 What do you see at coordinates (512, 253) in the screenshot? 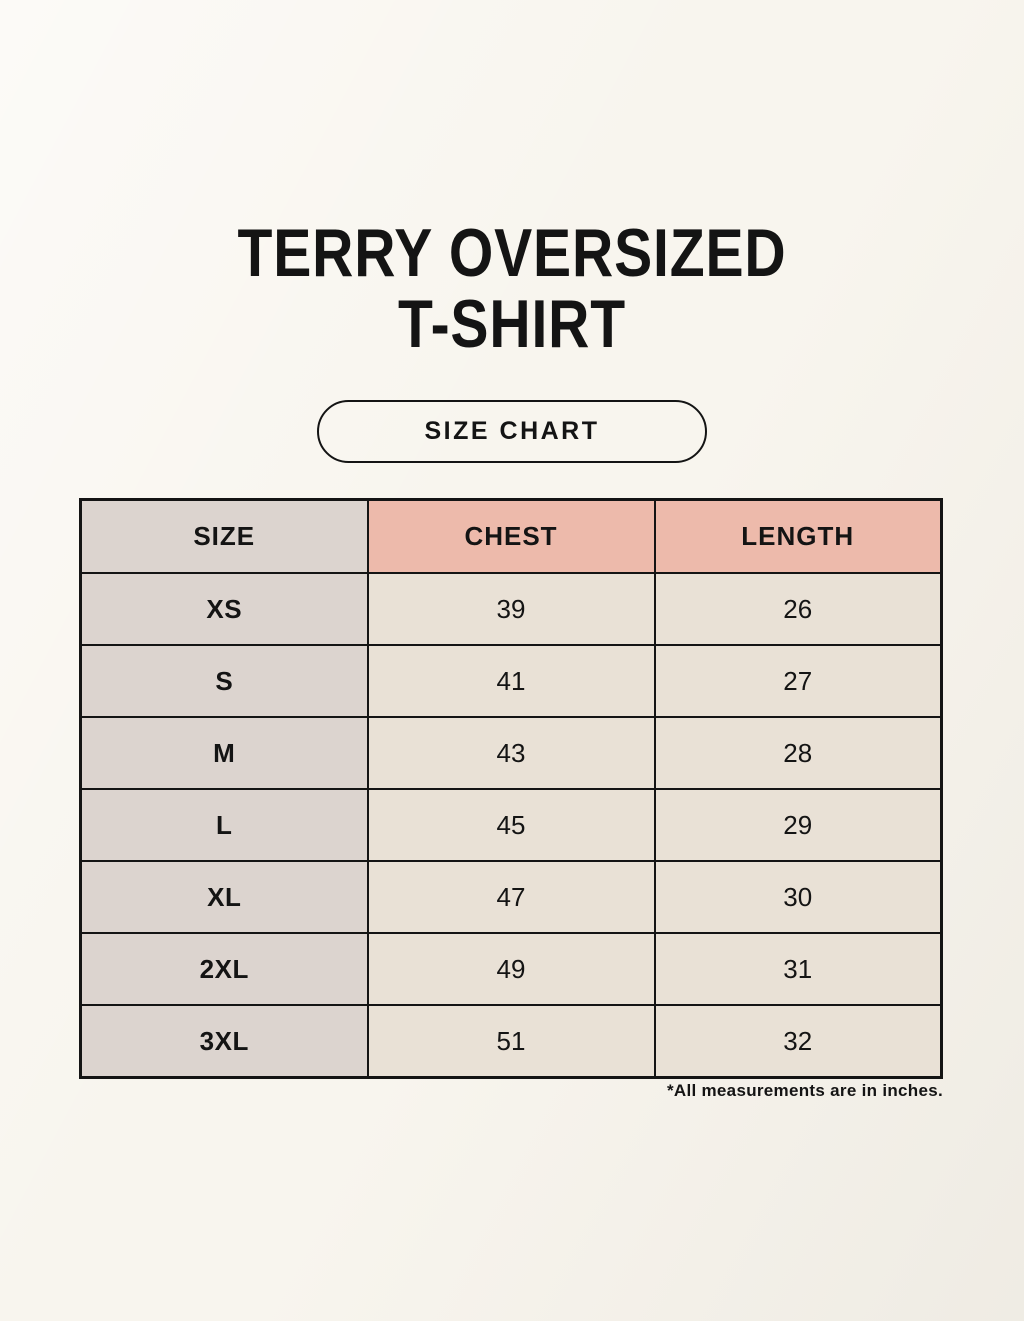
I see `product-title-line-1: TERRY OVERSIZED` at bounding box center [512, 253].